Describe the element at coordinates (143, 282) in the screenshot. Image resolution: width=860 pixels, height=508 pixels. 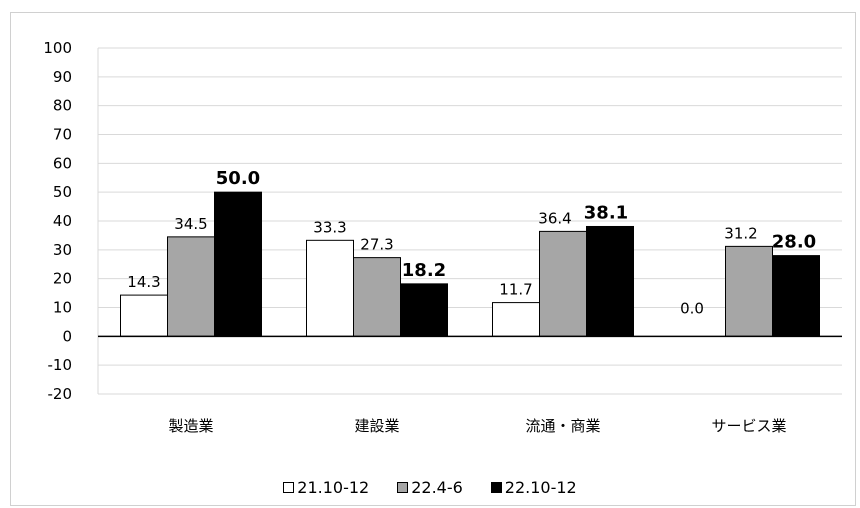
I see `data-label: 14.3` at that location.